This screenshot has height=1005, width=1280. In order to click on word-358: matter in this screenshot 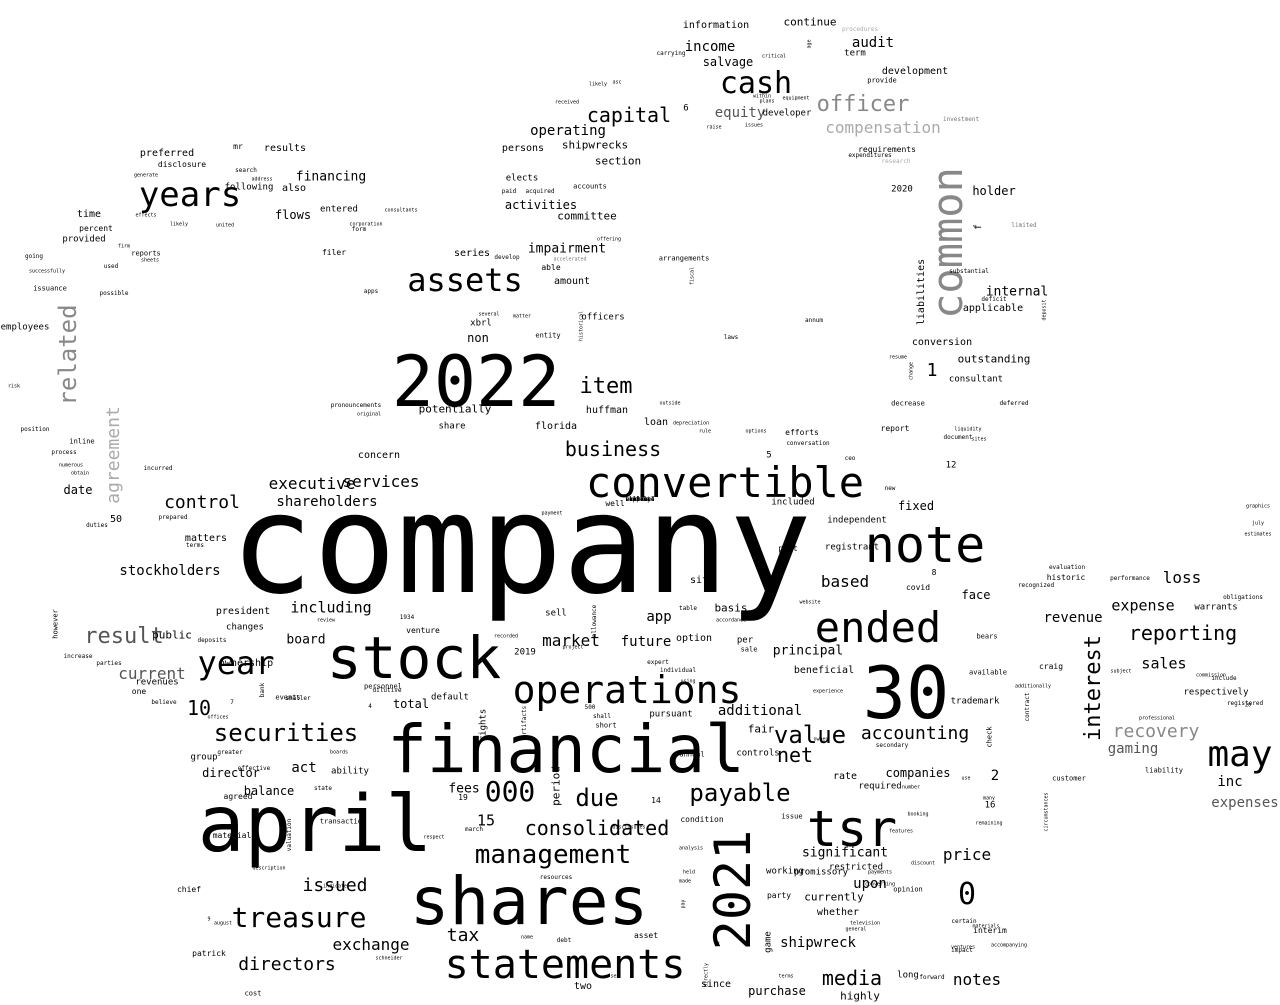, I will do `click(522, 316)`.